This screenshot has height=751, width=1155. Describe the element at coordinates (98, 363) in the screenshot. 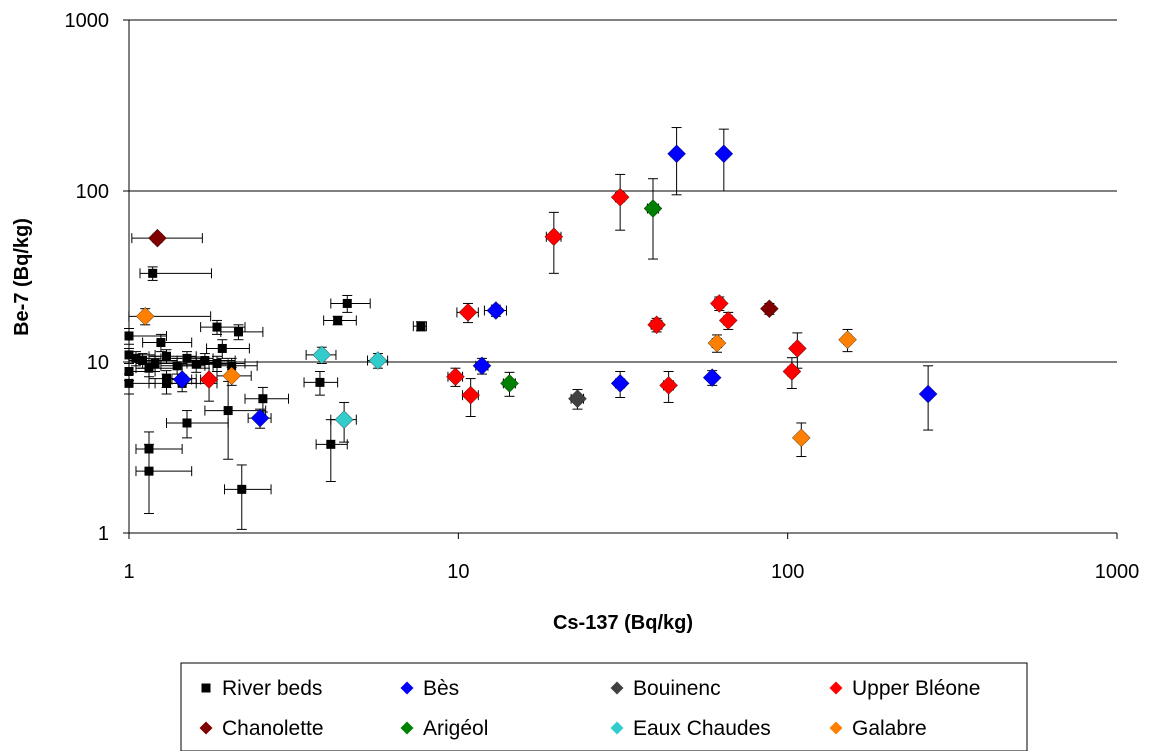

I see `y-tick-label: 10` at that location.